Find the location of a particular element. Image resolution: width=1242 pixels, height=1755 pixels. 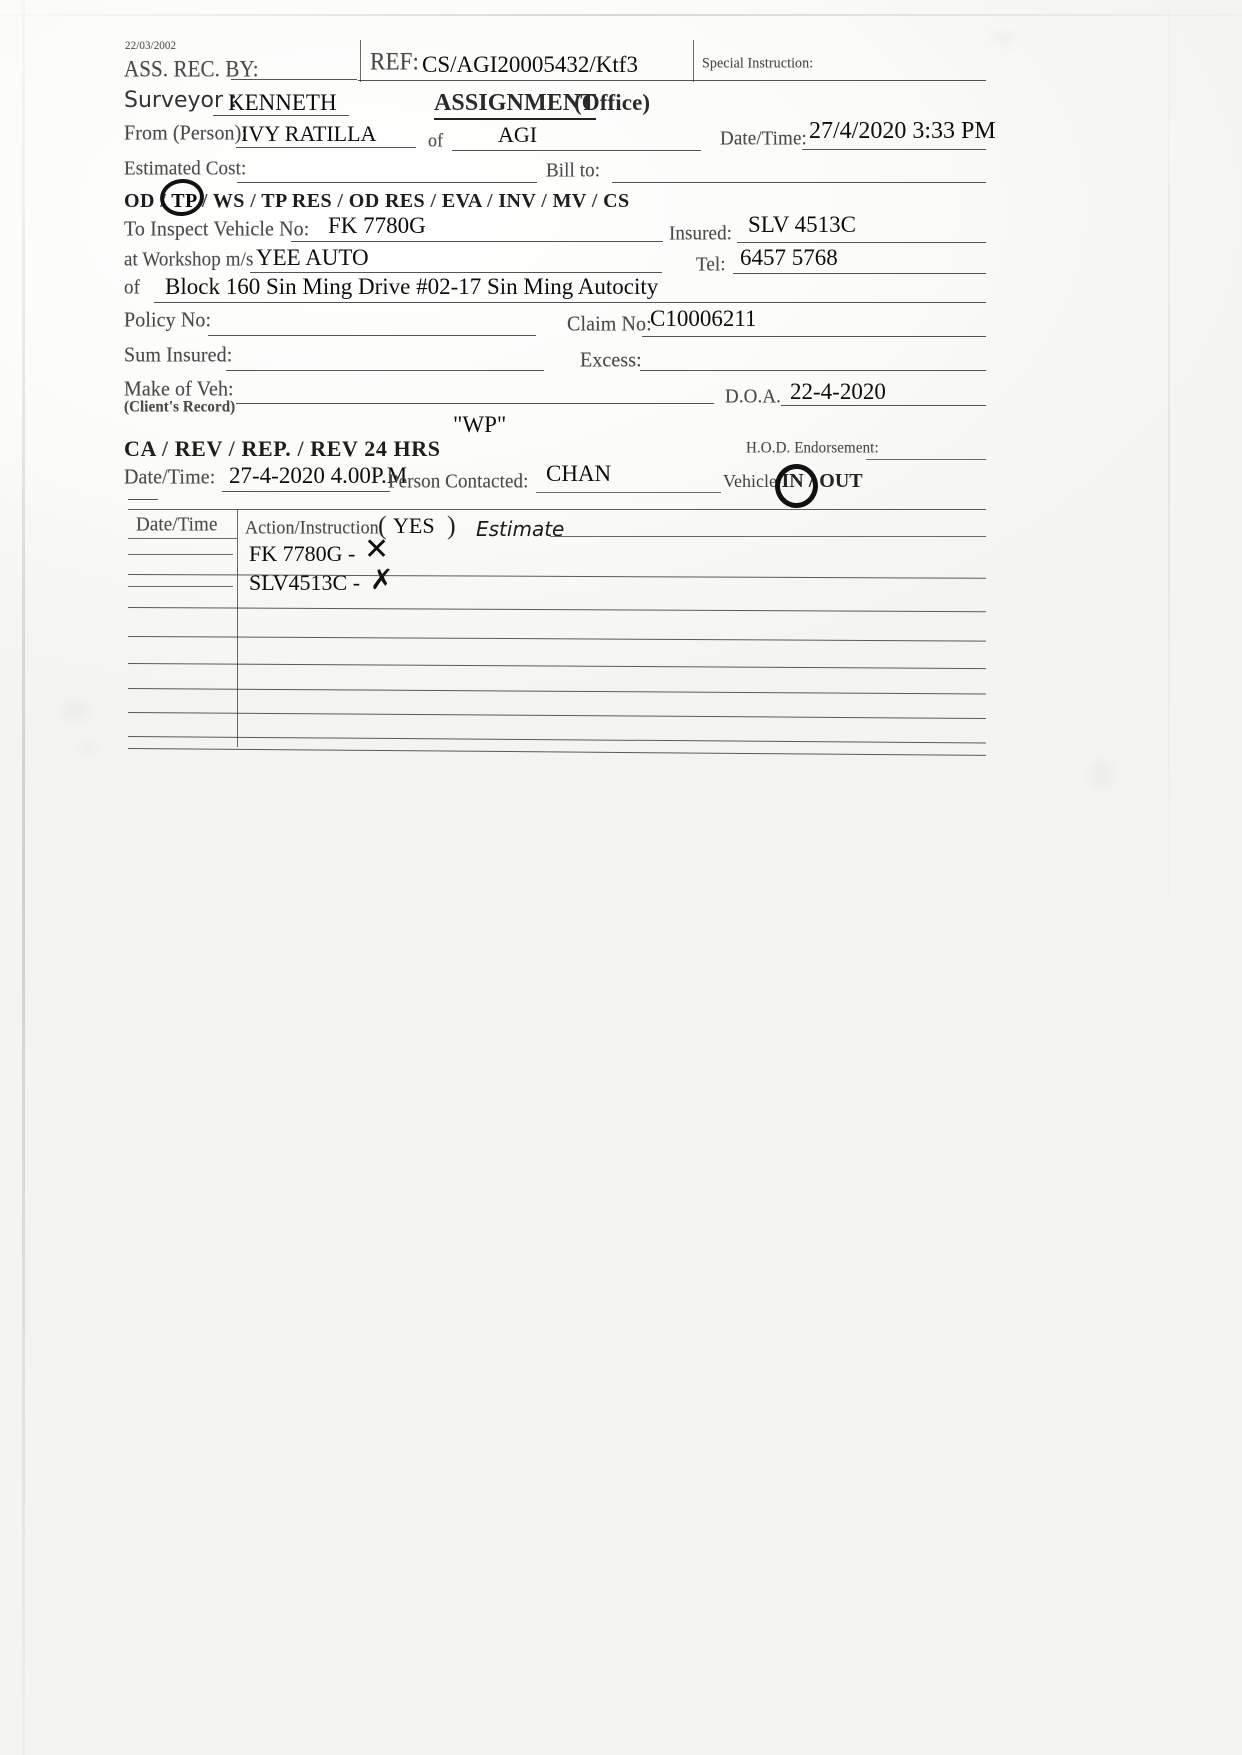

form-title: ASSIGNMENT is located at coordinates (515, 105).